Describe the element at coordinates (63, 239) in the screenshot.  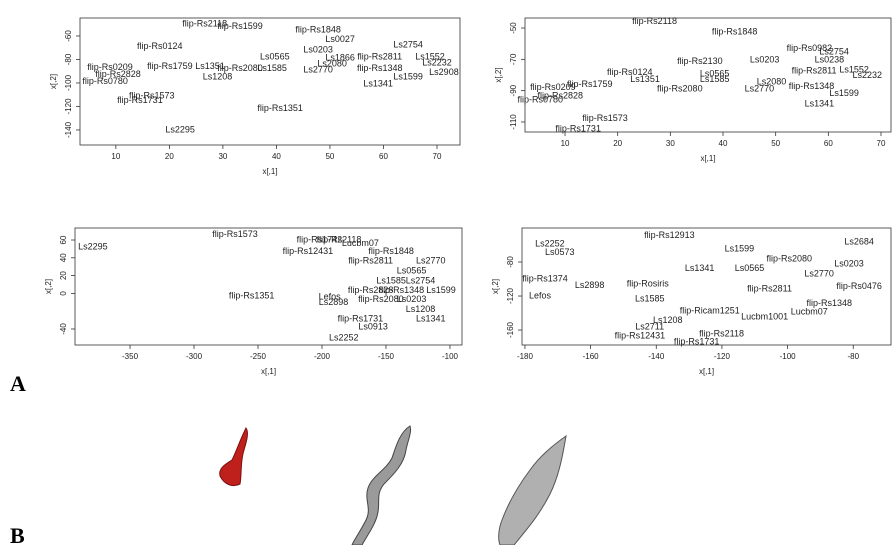
I see `y-tick-label: 60` at that location.